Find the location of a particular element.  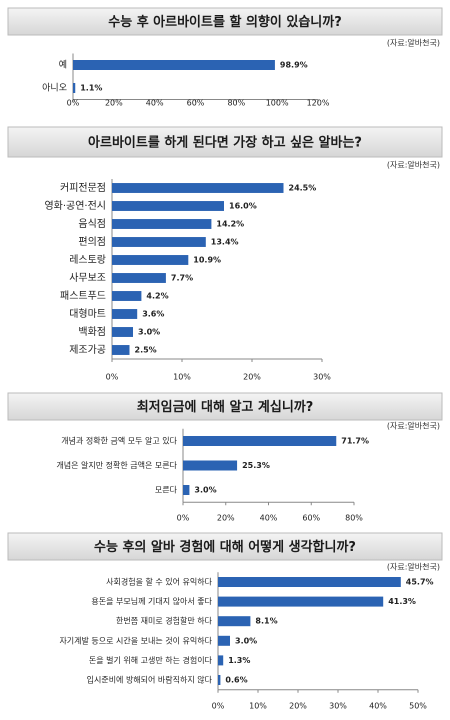

value-label: 45.7% is located at coordinates (420, 582).